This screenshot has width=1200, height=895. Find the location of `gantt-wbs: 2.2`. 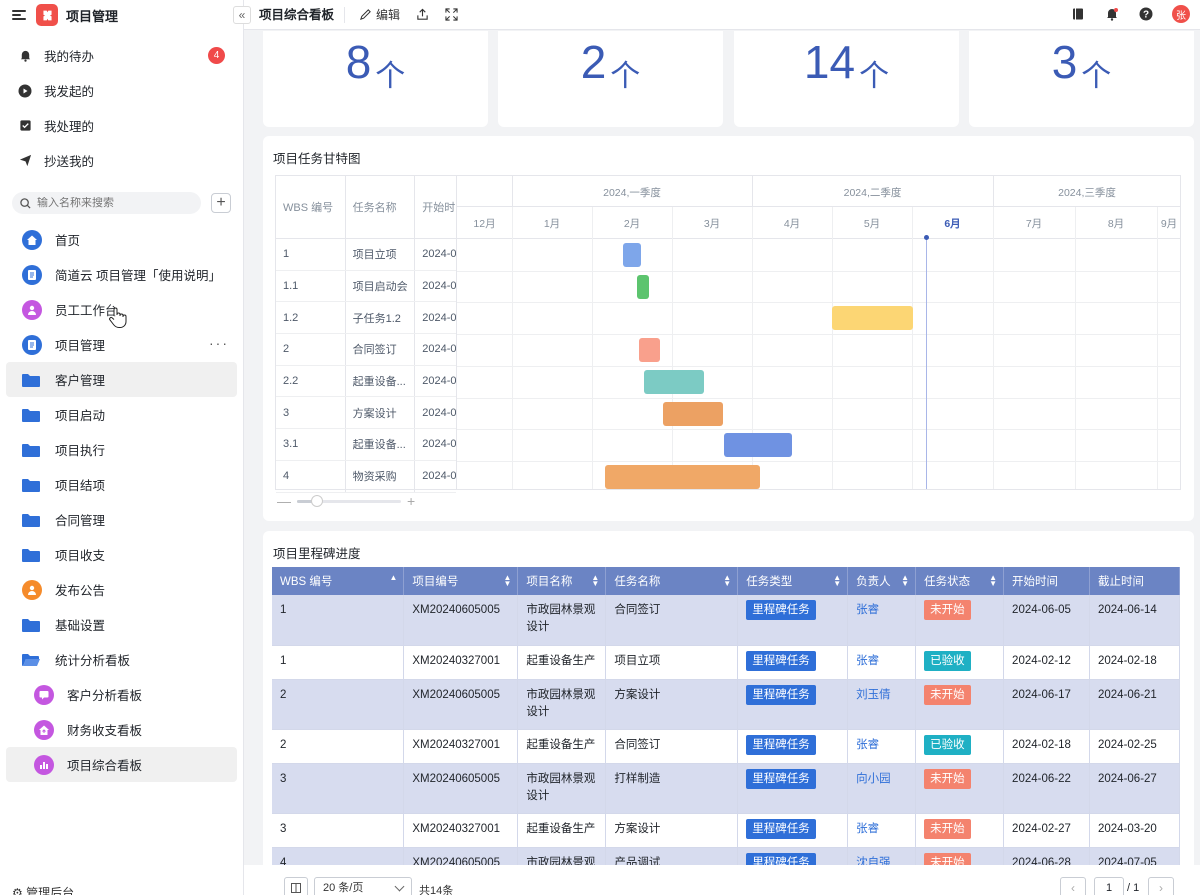

gantt-wbs: 2.2 is located at coordinates (311, 381).